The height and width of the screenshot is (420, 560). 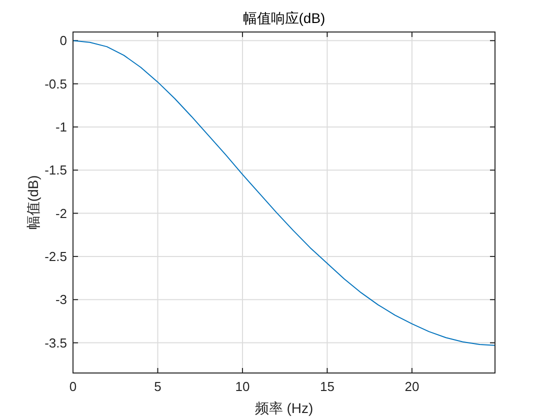 What do you see at coordinates (61, 126) in the screenshot?
I see `y-tick-label: -1` at bounding box center [61, 126].